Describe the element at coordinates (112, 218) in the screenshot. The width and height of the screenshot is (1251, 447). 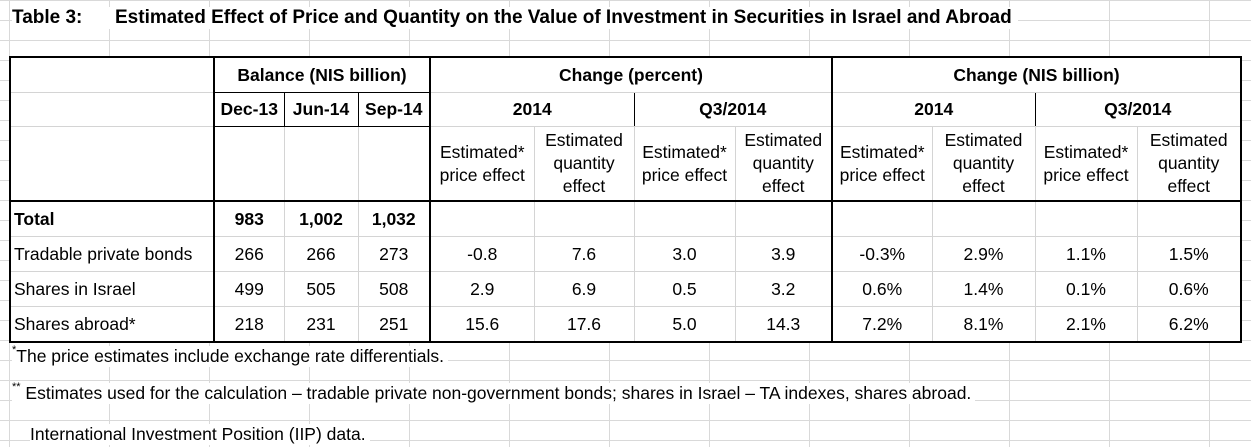
I see `row-label: Total` at that location.